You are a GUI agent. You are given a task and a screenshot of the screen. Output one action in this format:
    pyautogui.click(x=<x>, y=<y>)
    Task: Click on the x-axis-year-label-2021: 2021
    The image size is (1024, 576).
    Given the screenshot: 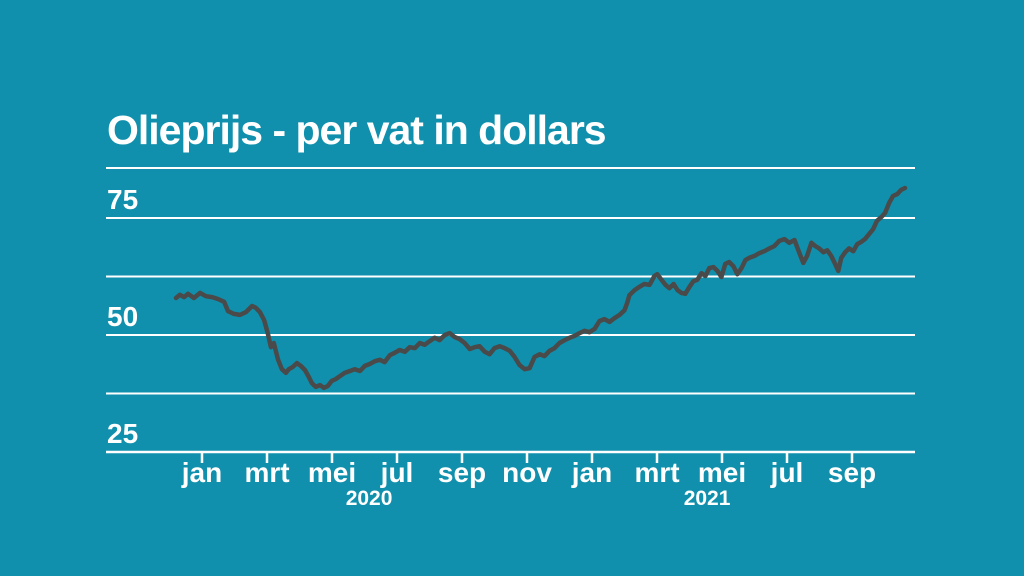 What is the action you would take?
    pyautogui.click(x=707, y=498)
    